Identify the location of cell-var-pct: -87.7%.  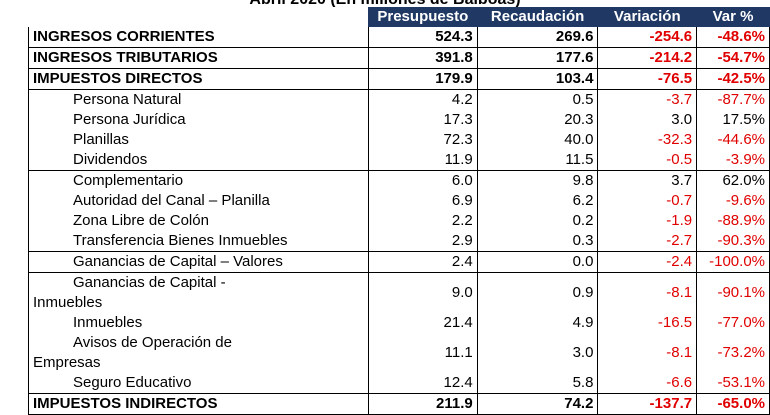
(733, 99).